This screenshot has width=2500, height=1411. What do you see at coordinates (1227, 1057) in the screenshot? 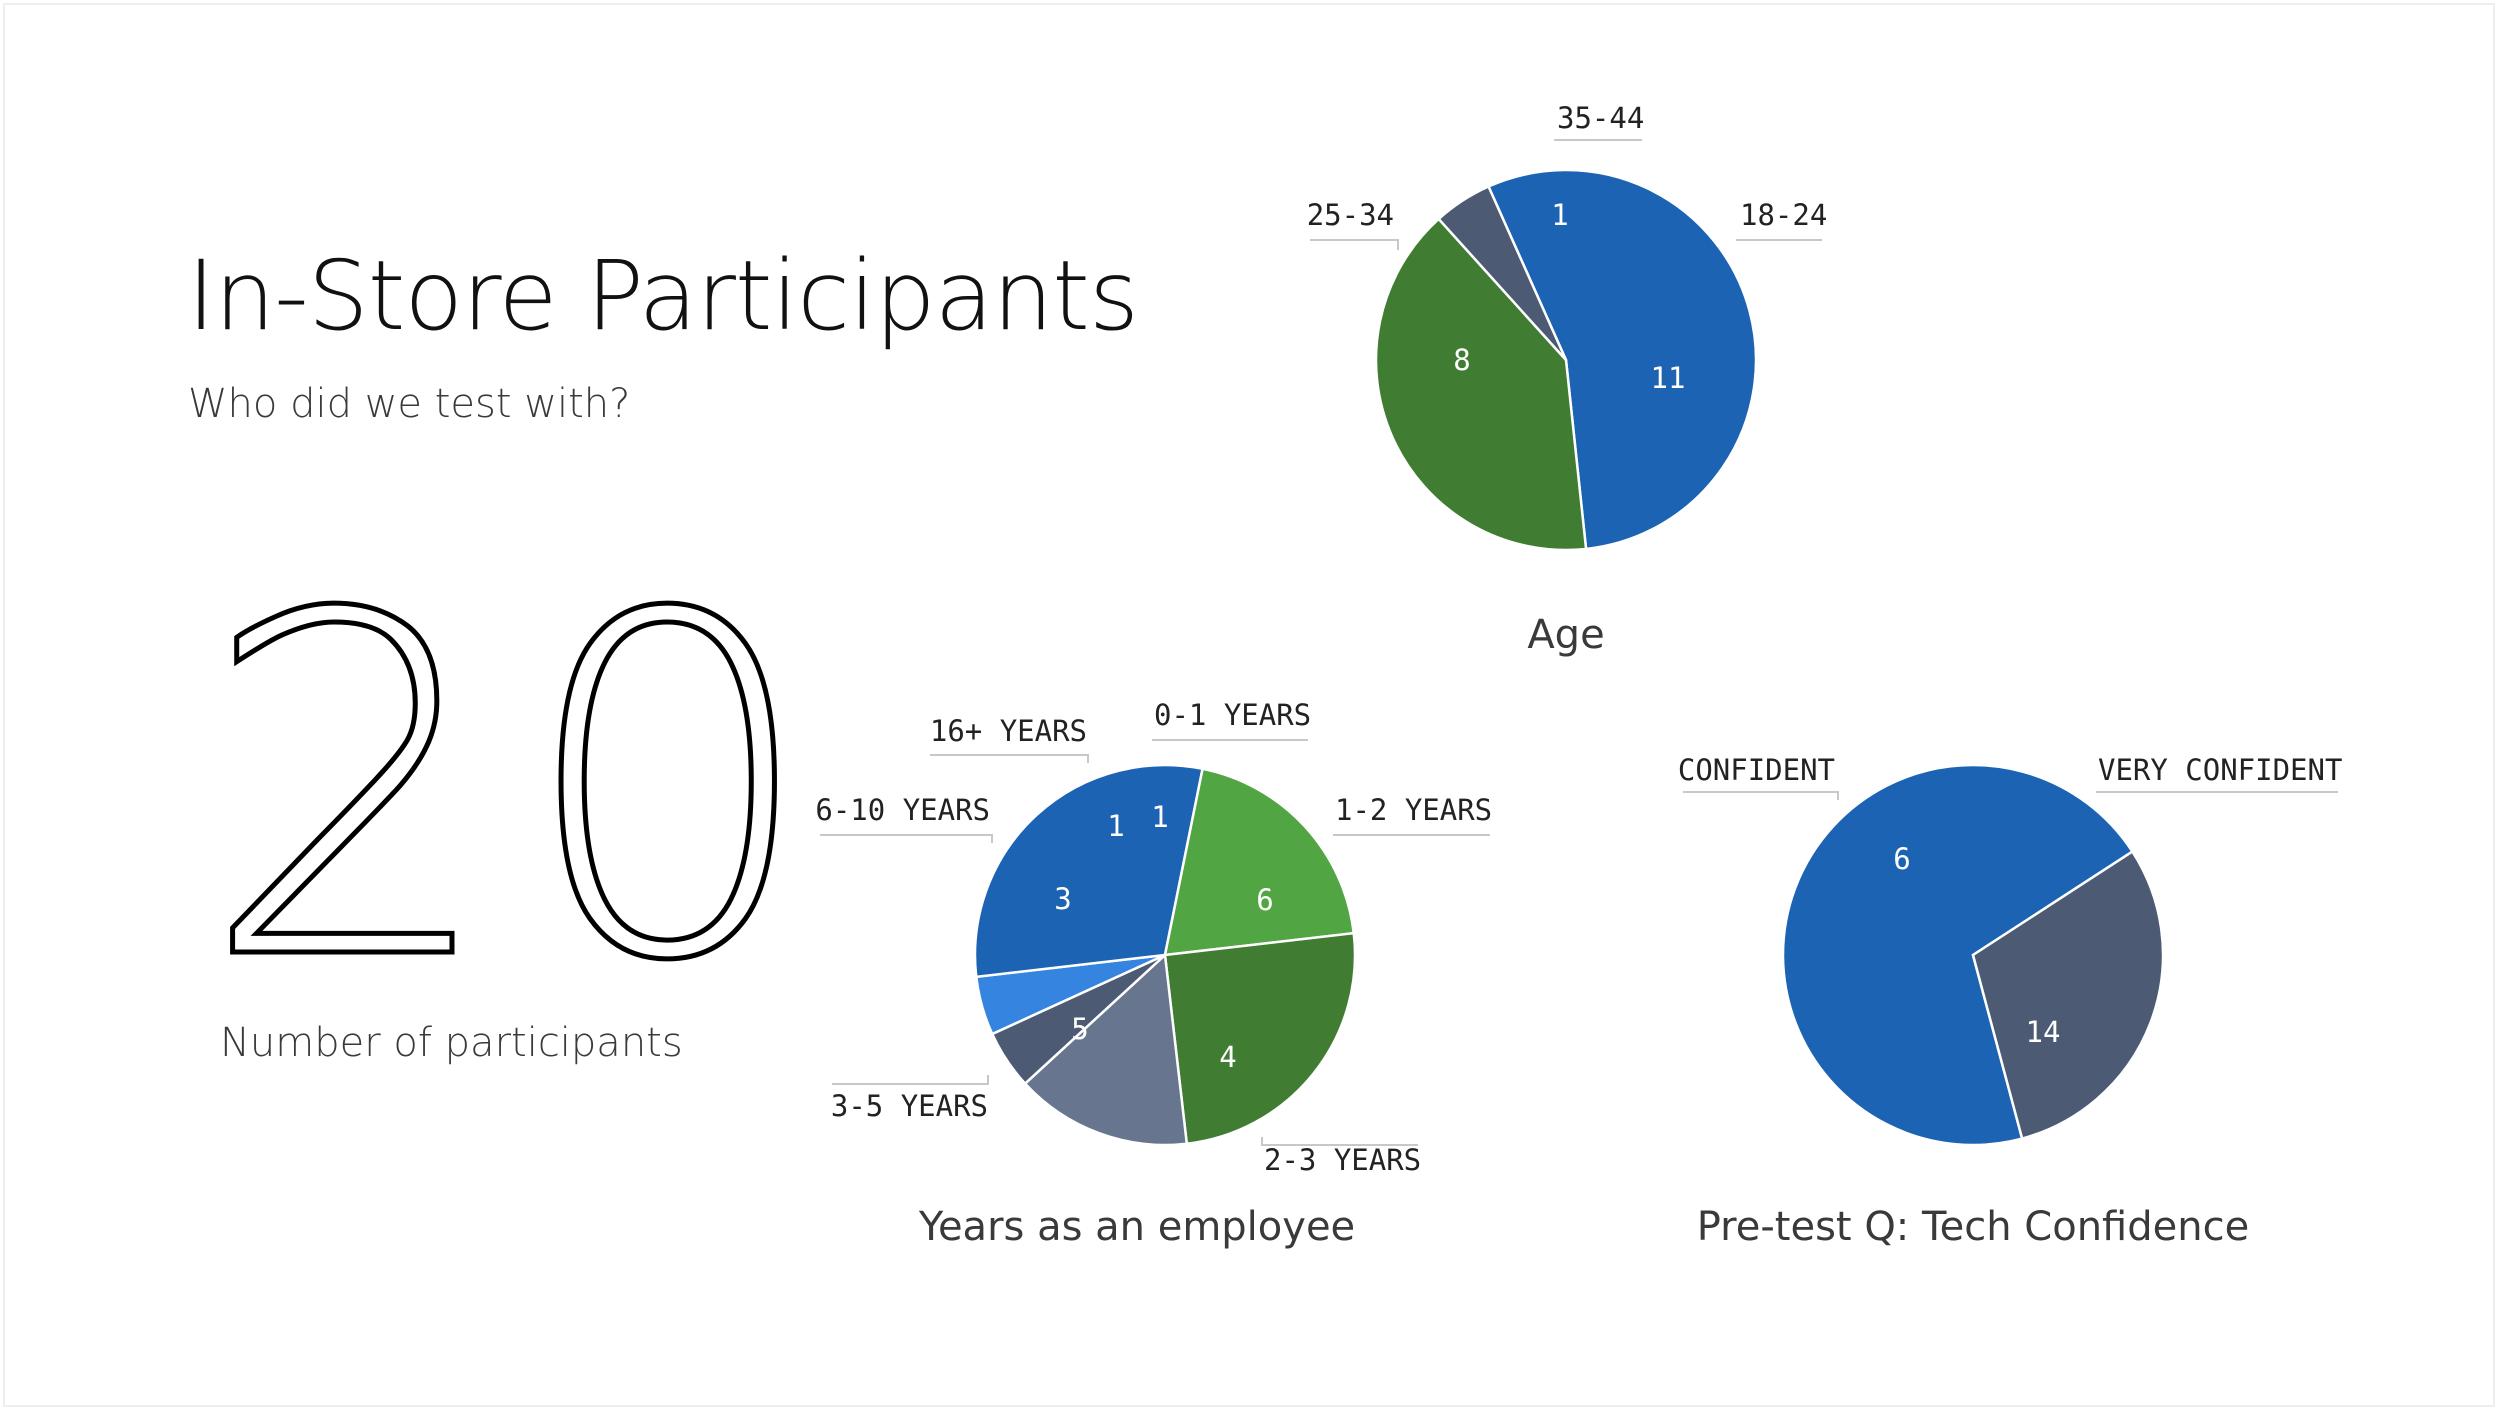
I see `years-value-label-2: 4` at bounding box center [1227, 1057].